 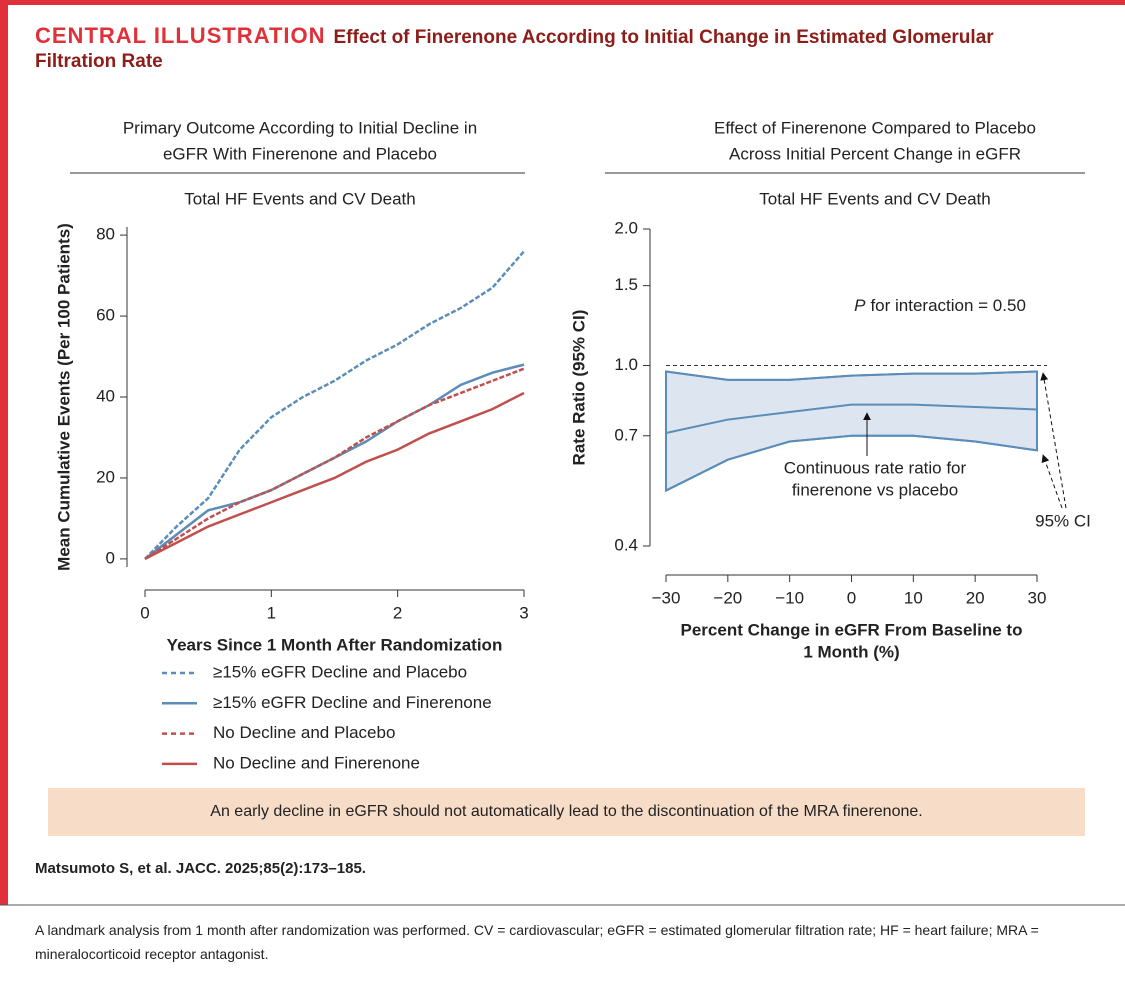 I want to click on y-axis-label: Rate Ratio (95% CI), so click(x=578, y=388).